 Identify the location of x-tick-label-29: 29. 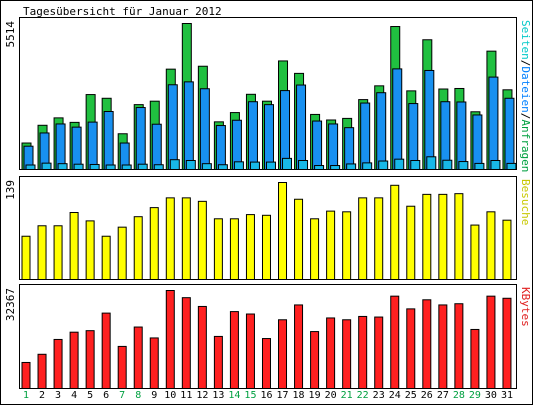
(475, 395).